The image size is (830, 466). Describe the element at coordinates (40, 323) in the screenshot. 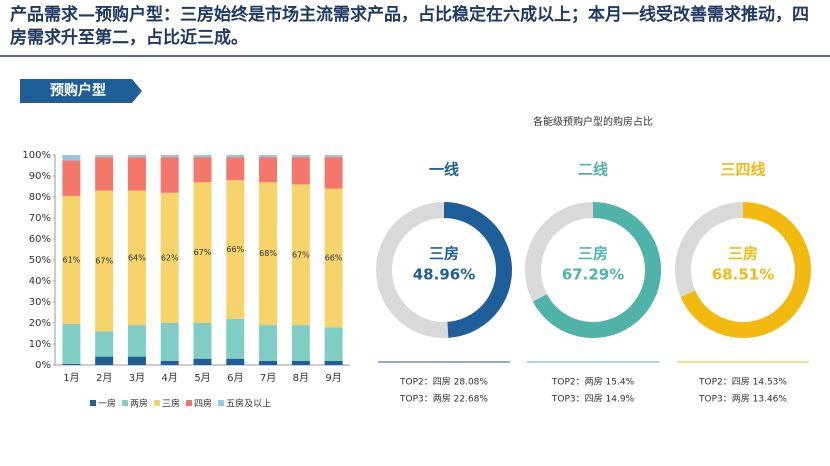

I see `y-tick-label: 20%` at that location.